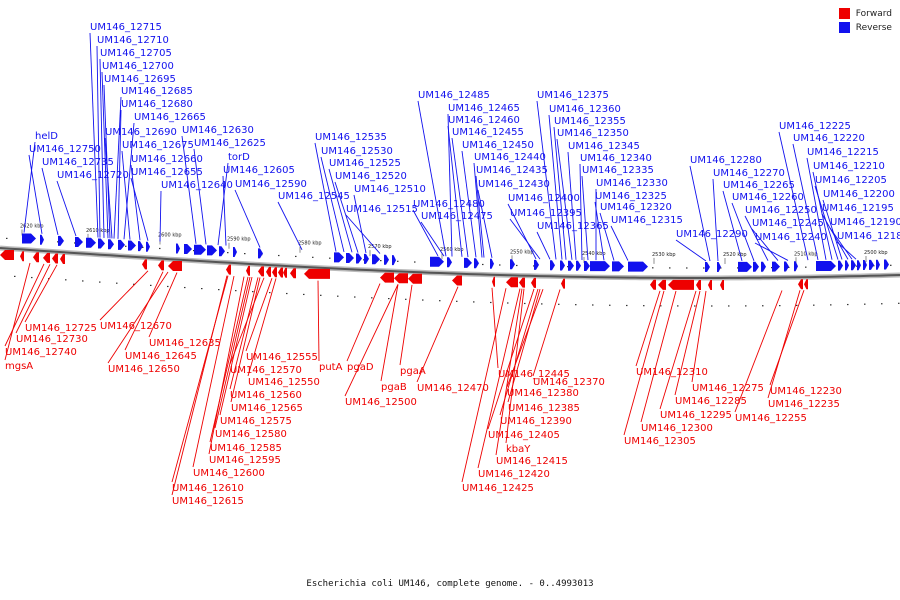  What do you see at coordinates (185, 343) in the screenshot?
I see `gene-label: UM146_12635` at bounding box center [185, 343].